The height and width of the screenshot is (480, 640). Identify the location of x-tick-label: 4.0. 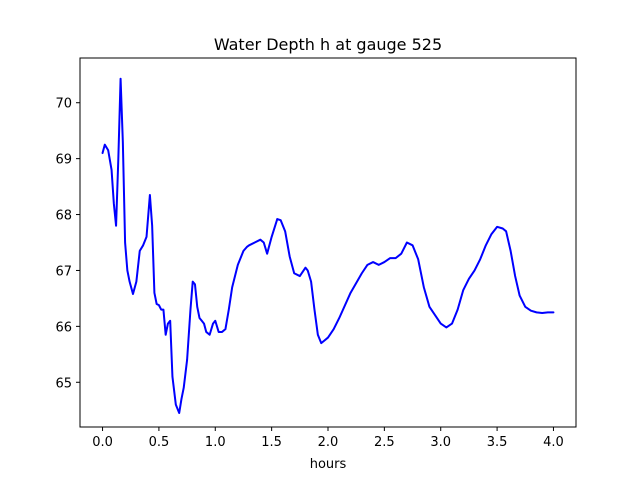
(553, 442).